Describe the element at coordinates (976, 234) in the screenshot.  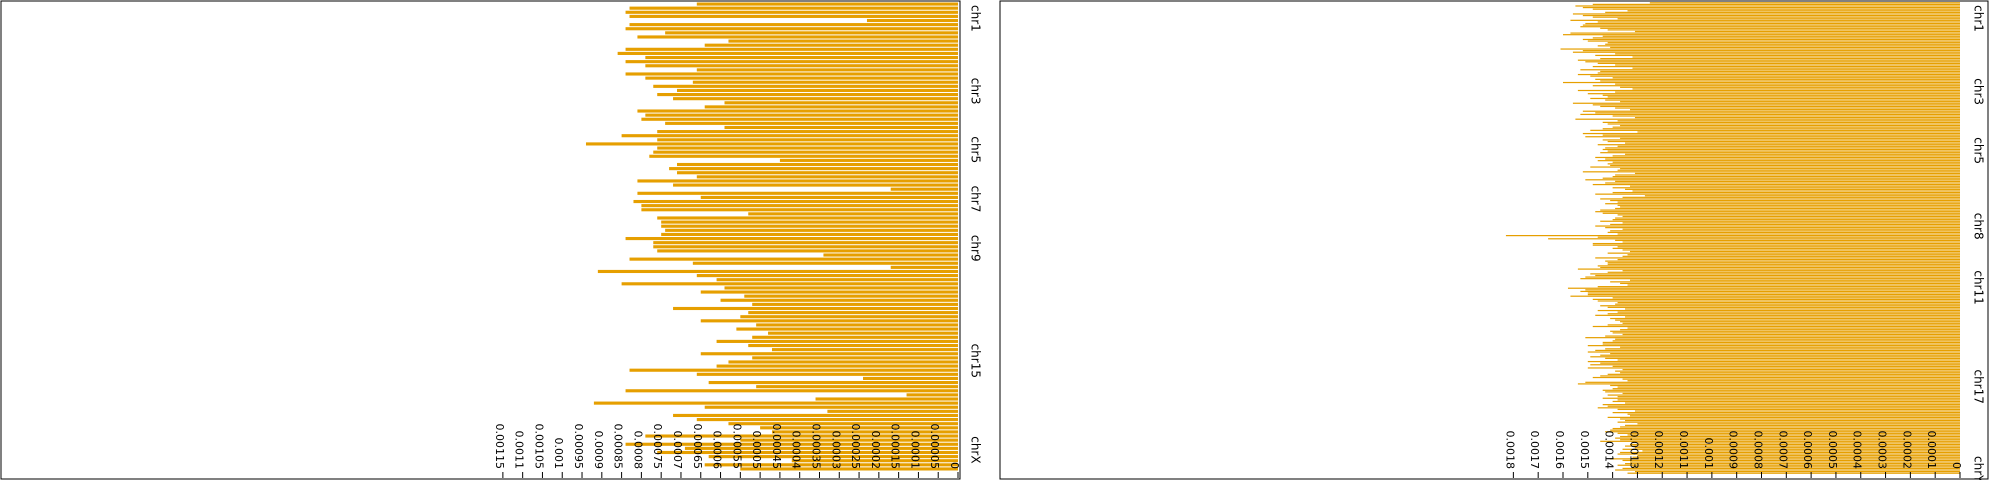
I see `y-axis: chr1 chr3 chr5 chr7 chr9 chr15 chrX` at that location.